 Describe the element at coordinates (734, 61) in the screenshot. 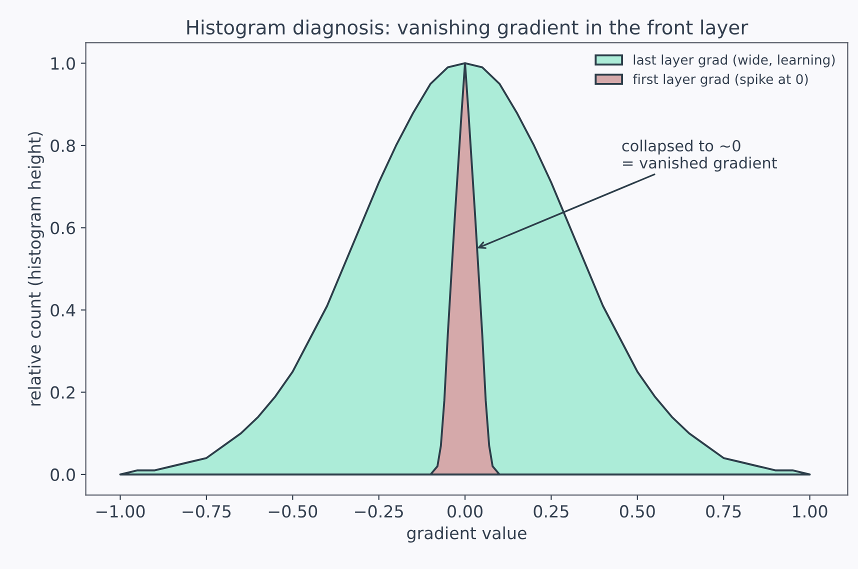

I see `legend-label: last layer grad (wide, learning)` at that location.